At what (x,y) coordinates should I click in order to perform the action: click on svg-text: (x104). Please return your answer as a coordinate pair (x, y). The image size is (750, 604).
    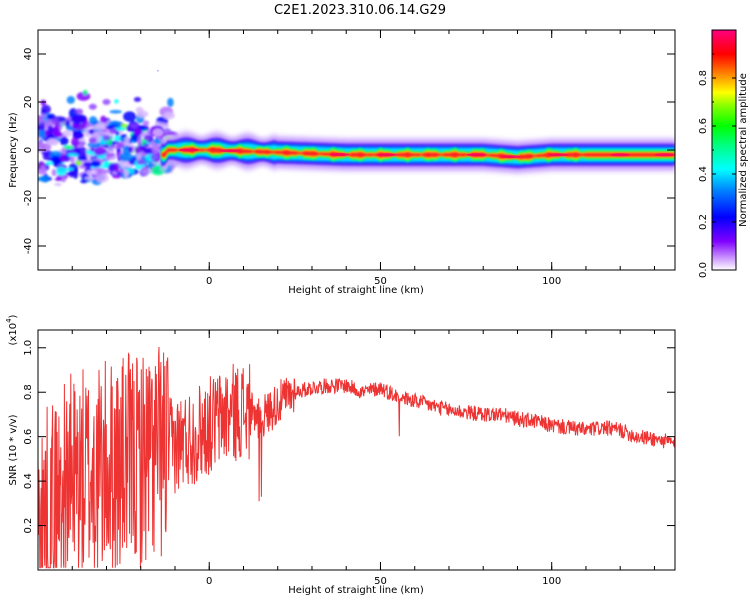
    Looking at the image, I should click on (12, 329).